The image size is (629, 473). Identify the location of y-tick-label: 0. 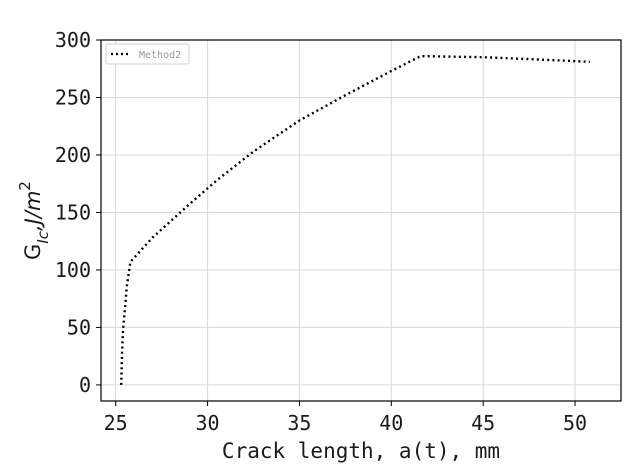
(85, 385).